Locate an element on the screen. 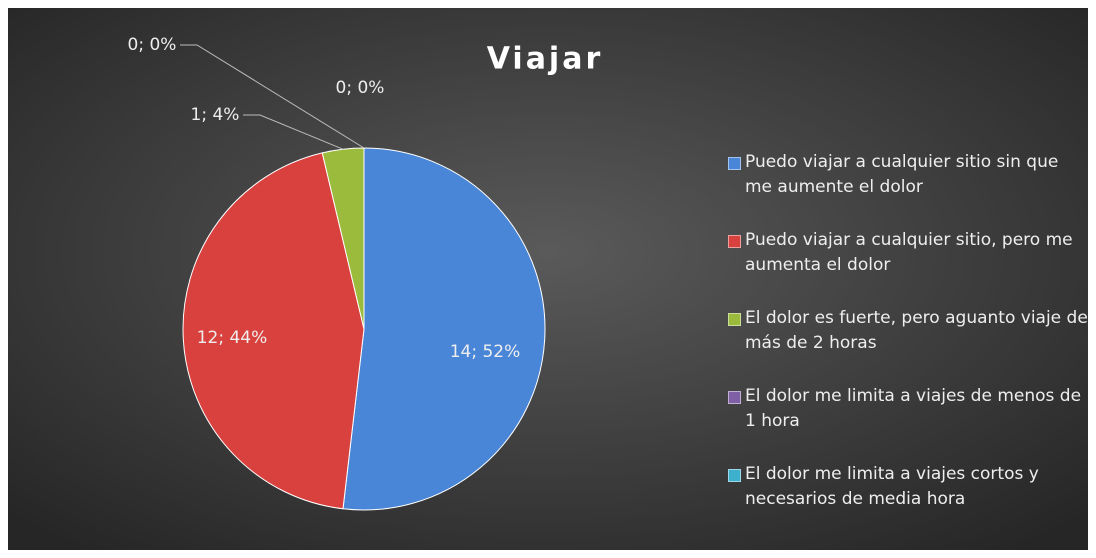 The height and width of the screenshot is (558, 1096). data-label: 1; 4% is located at coordinates (215, 115).